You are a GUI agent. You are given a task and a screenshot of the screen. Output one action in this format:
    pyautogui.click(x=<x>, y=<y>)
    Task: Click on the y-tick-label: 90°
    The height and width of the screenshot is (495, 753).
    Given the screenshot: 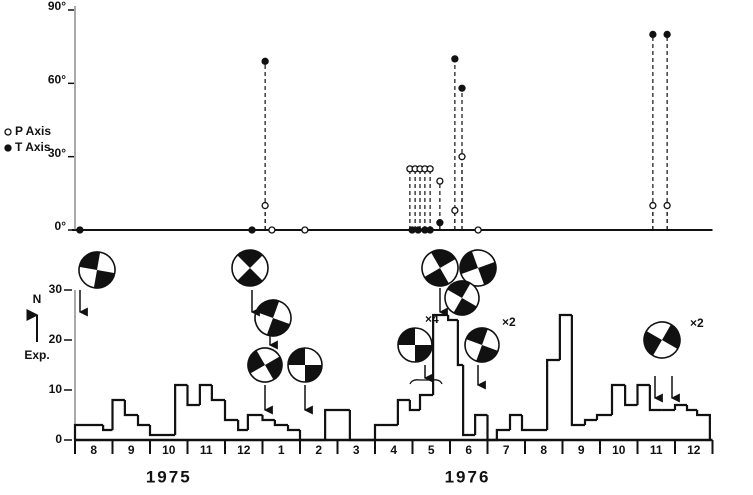 What is the action you would take?
    pyautogui.click(x=57, y=6)
    